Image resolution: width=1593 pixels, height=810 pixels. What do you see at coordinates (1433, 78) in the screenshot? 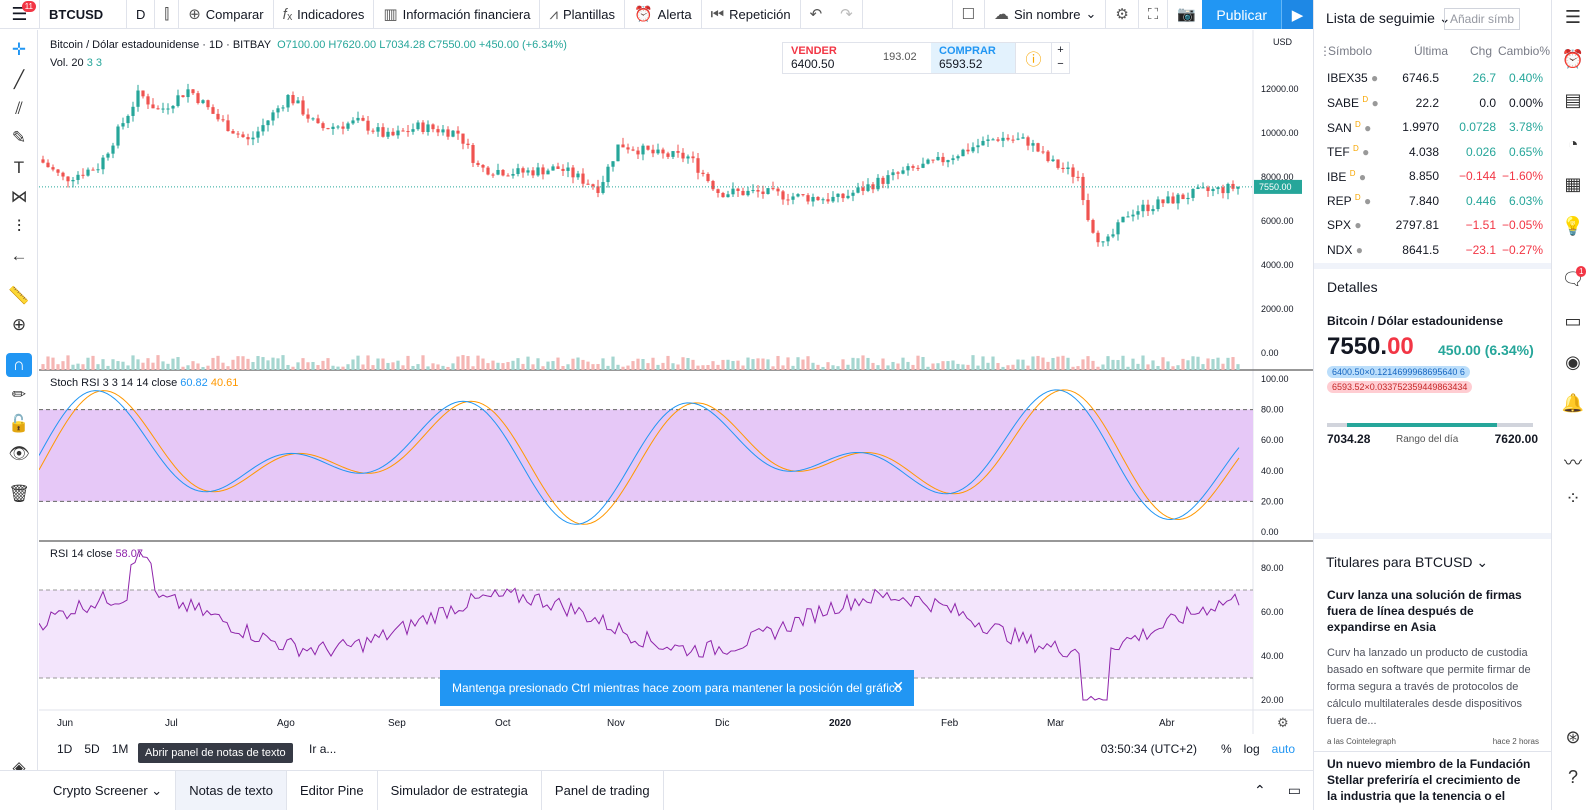
I see `watchlist-row: IBEX35 ● 6746.5 26.7 0.40%` at bounding box center [1433, 78].